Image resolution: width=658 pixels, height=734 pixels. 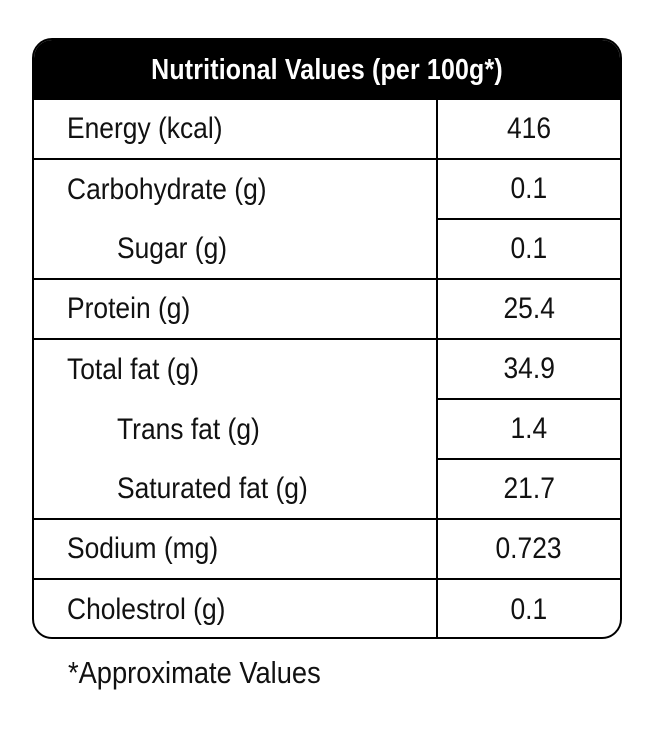 What do you see at coordinates (529, 548) in the screenshot?
I see `row-value: 0.723` at bounding box center [529, 548].